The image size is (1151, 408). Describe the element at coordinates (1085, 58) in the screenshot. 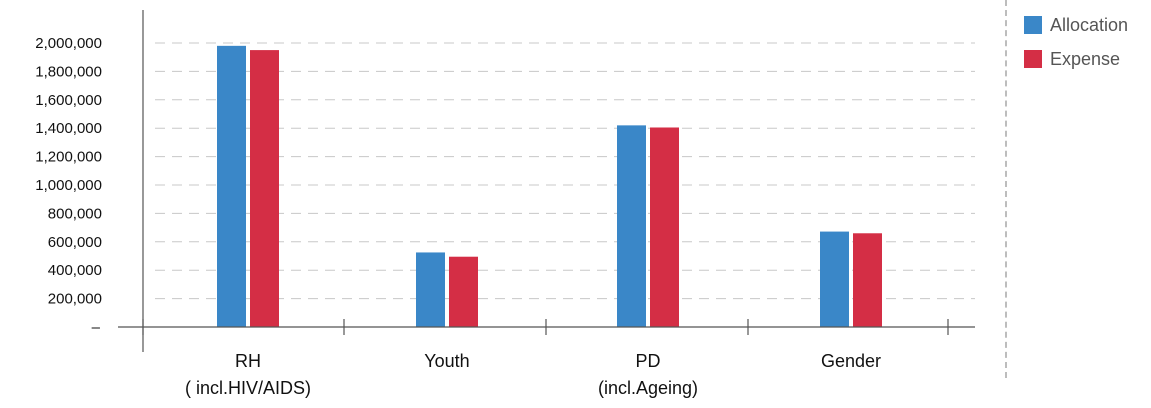

I see `legend-label-expense: Expense` at that location.